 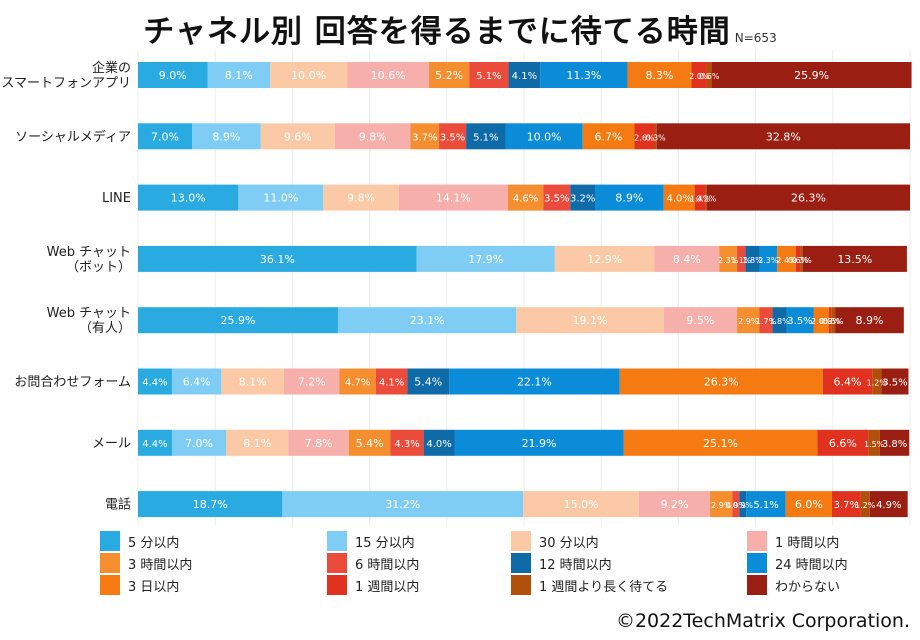 I want to click on legend-item: わからない, so click(x=793, y=585).